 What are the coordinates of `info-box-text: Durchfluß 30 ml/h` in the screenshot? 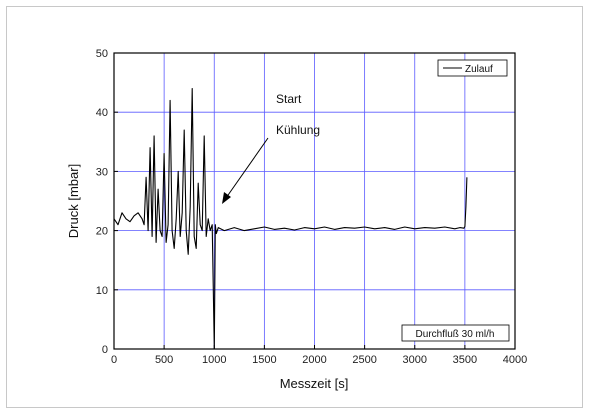 It's located at (455, 334).